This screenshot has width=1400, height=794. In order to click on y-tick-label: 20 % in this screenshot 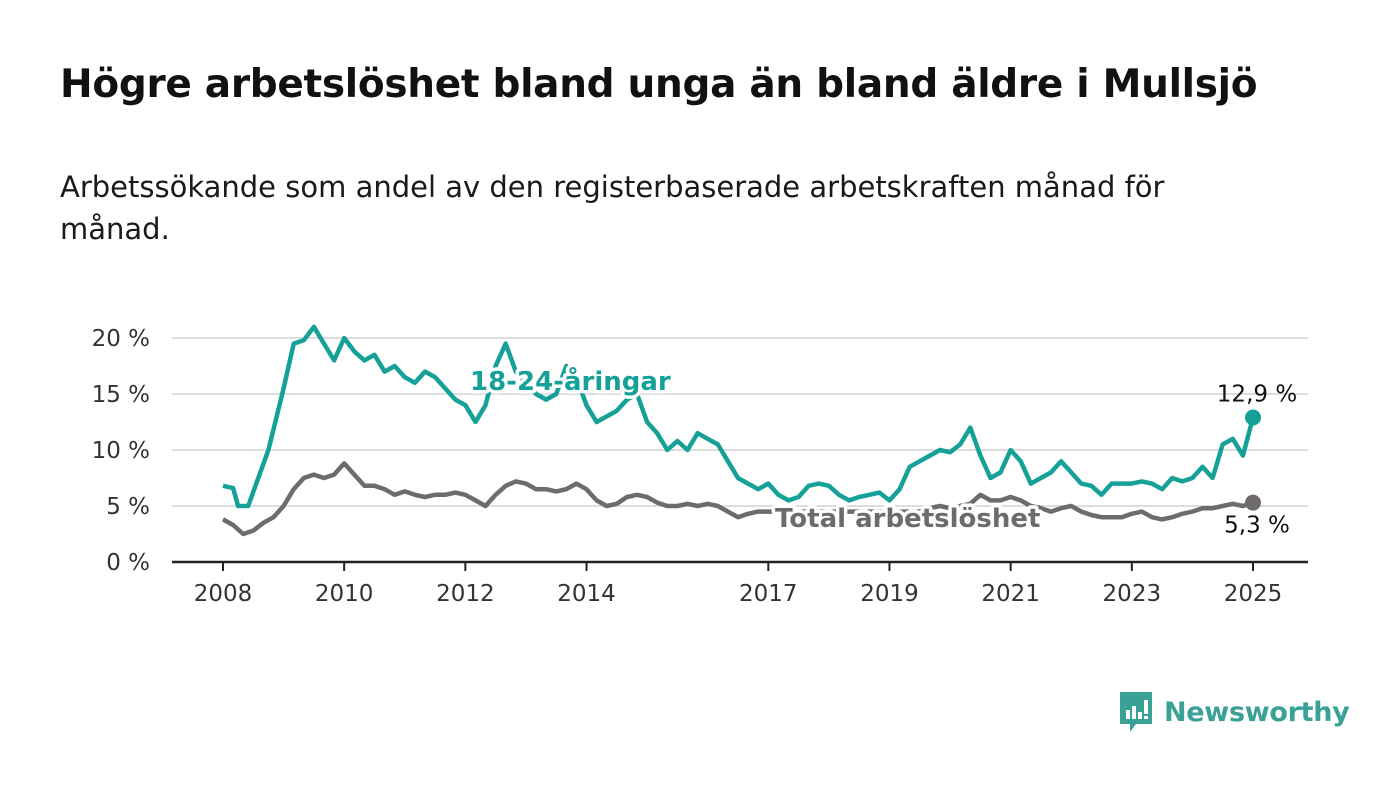, I will do `click(121, 339)`.